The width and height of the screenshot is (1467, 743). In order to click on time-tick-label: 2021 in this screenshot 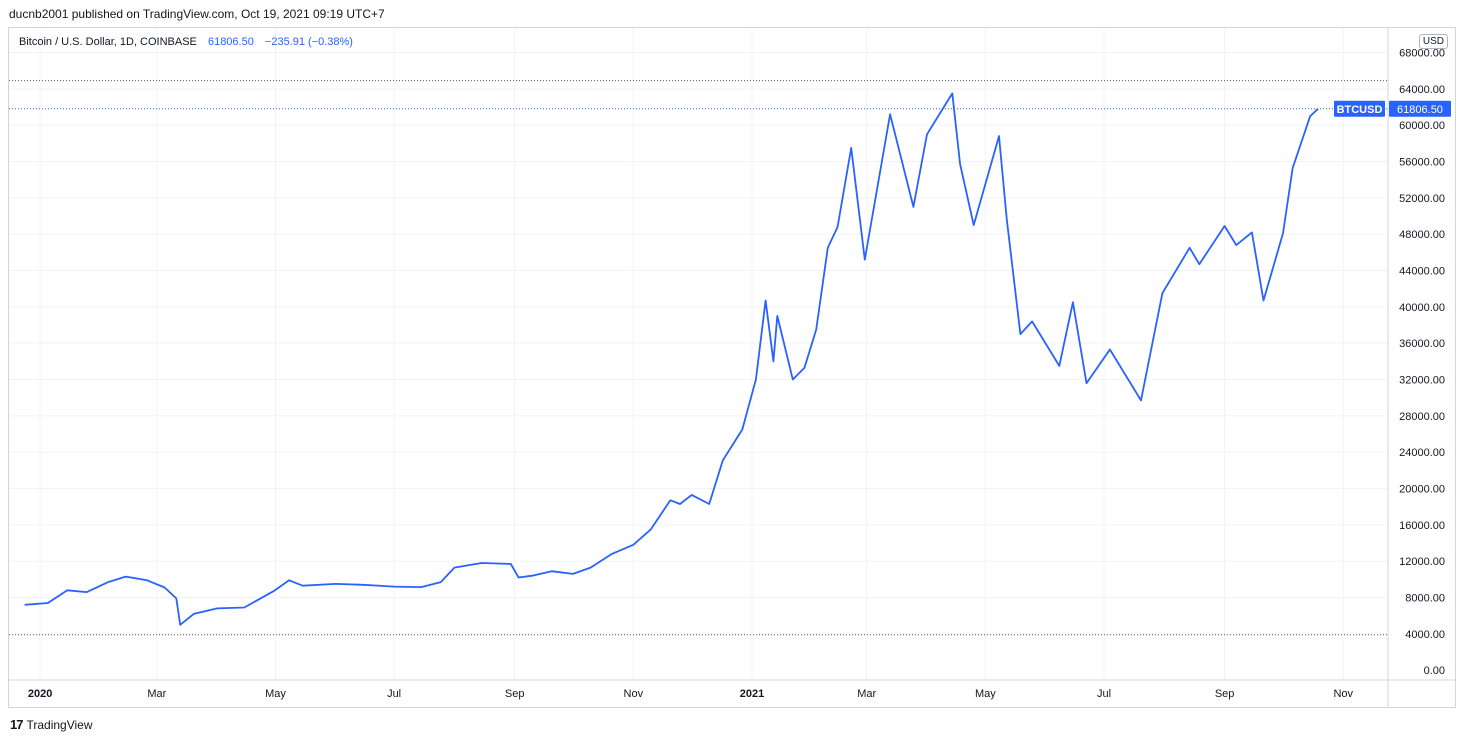, I will do `click(752, 694)`.